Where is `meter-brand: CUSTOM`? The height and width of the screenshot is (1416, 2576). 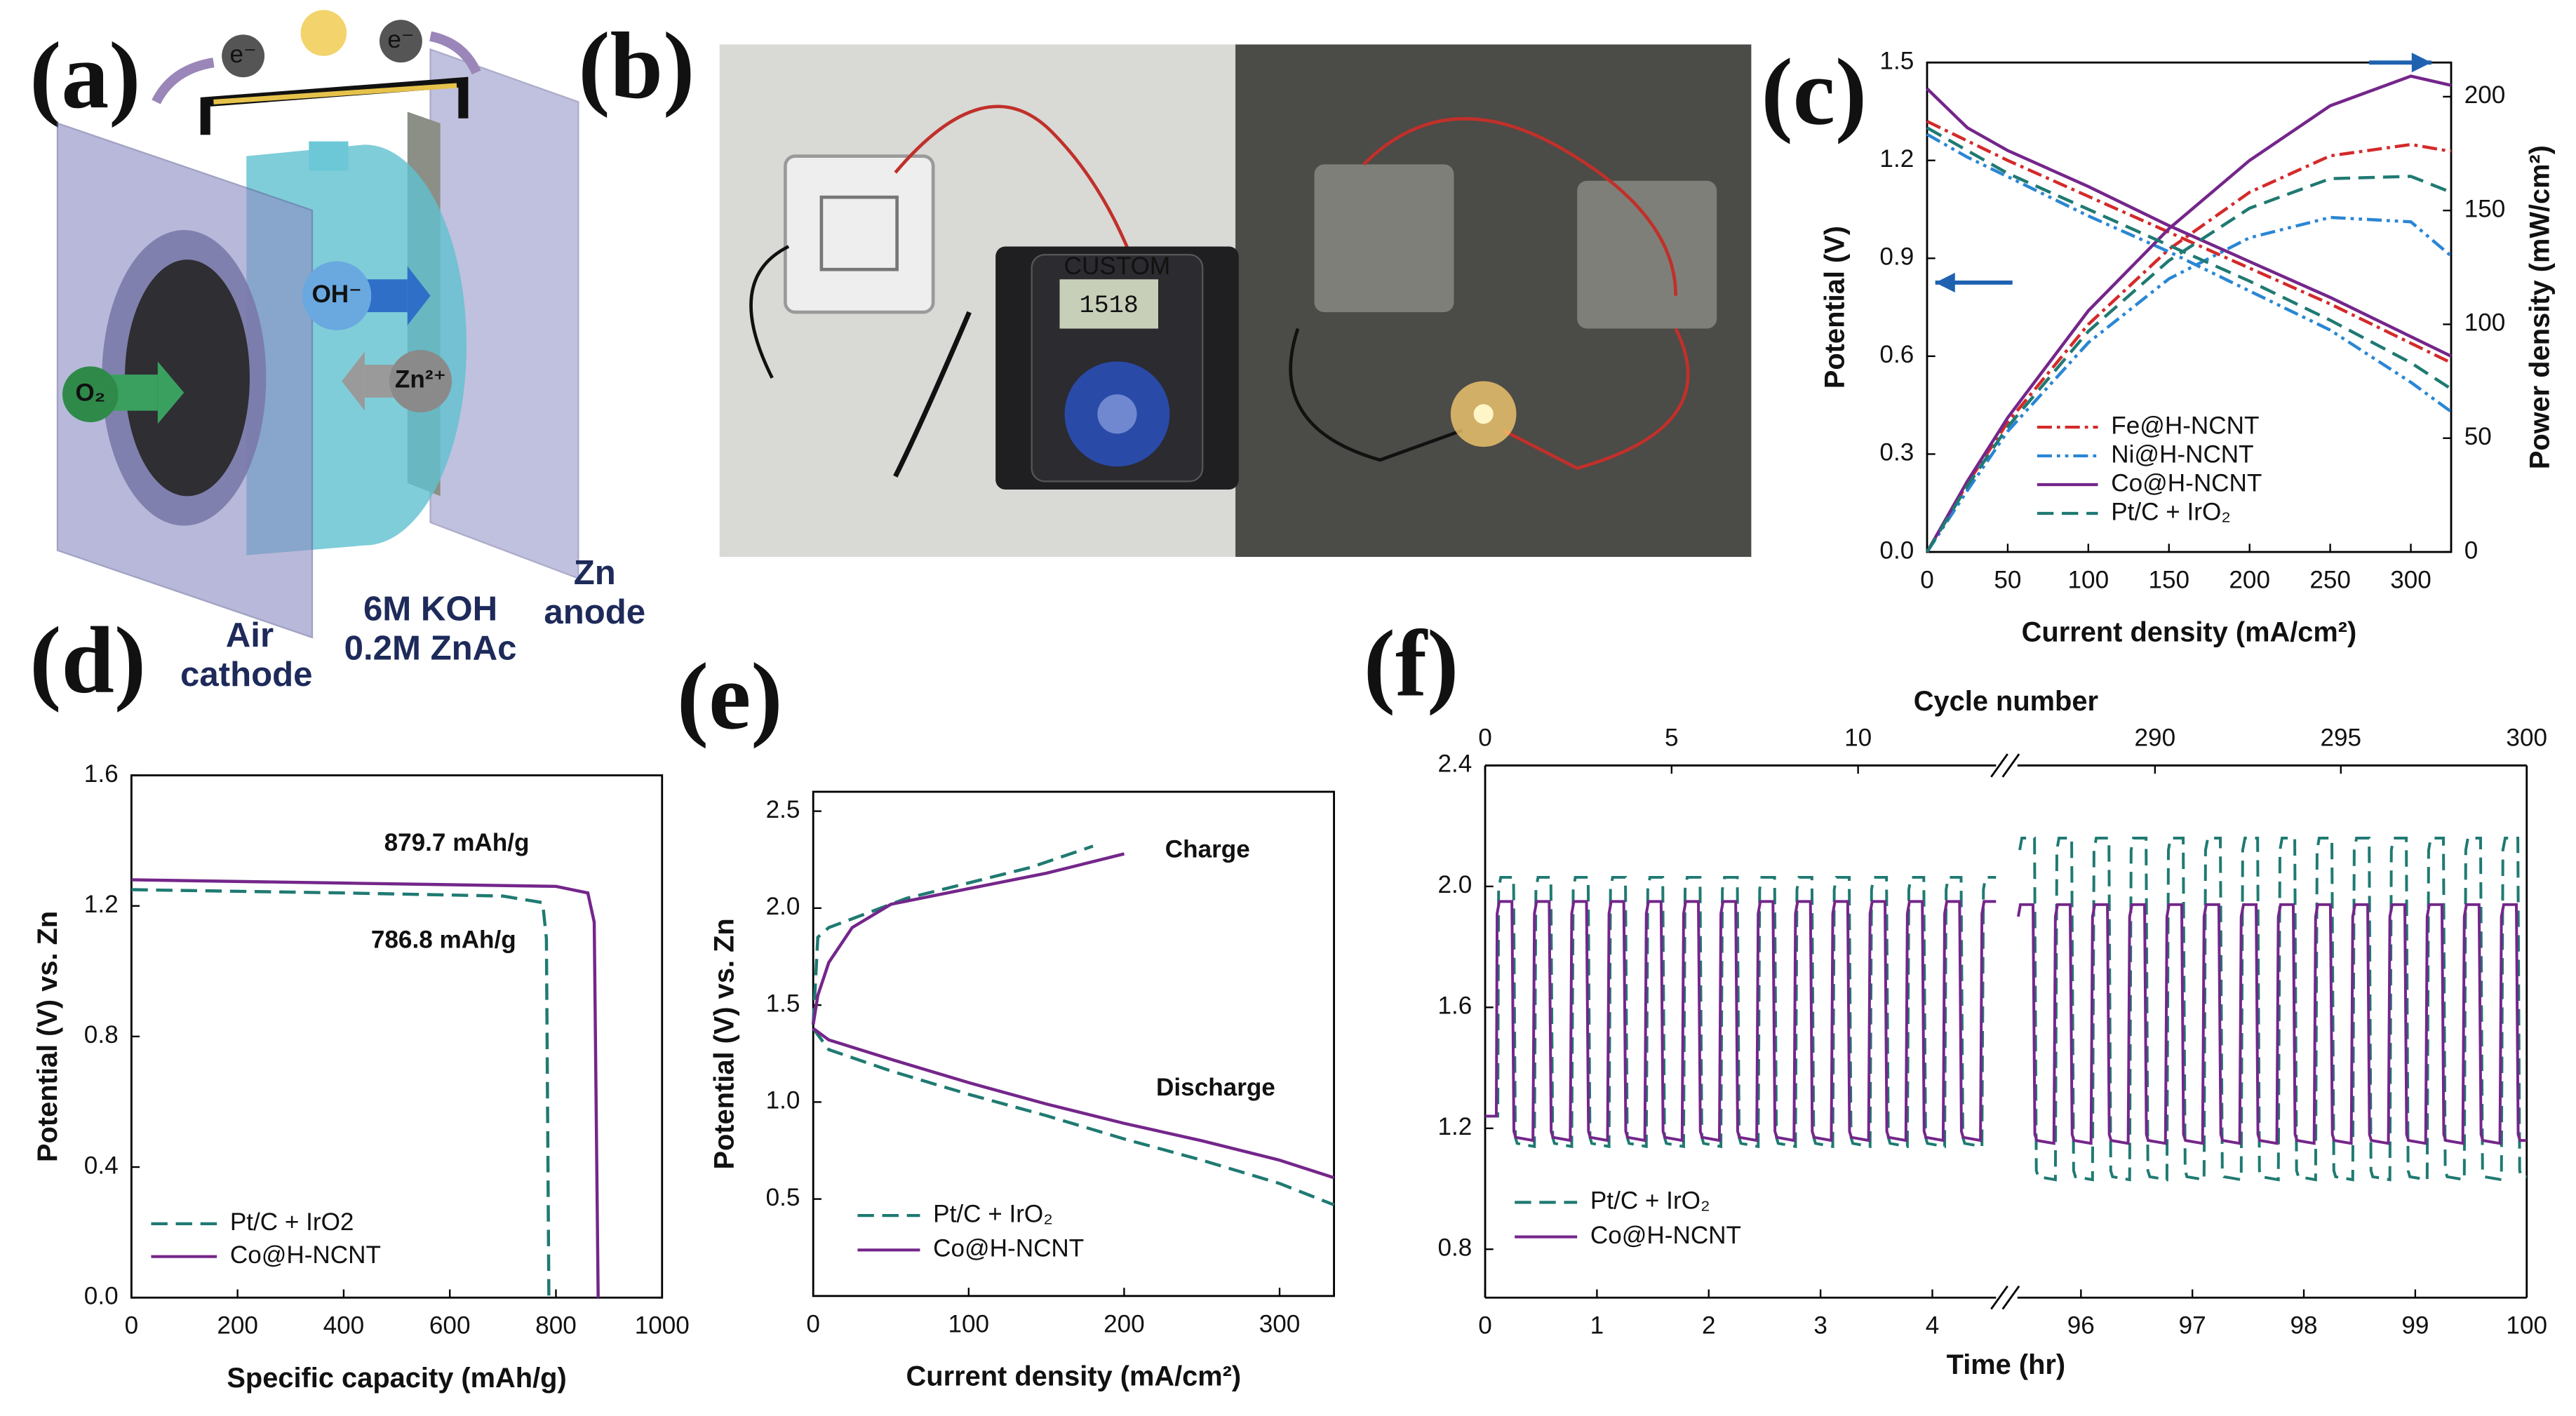 meter-brand: CUSTOM is located at coordinates (1117, 266).